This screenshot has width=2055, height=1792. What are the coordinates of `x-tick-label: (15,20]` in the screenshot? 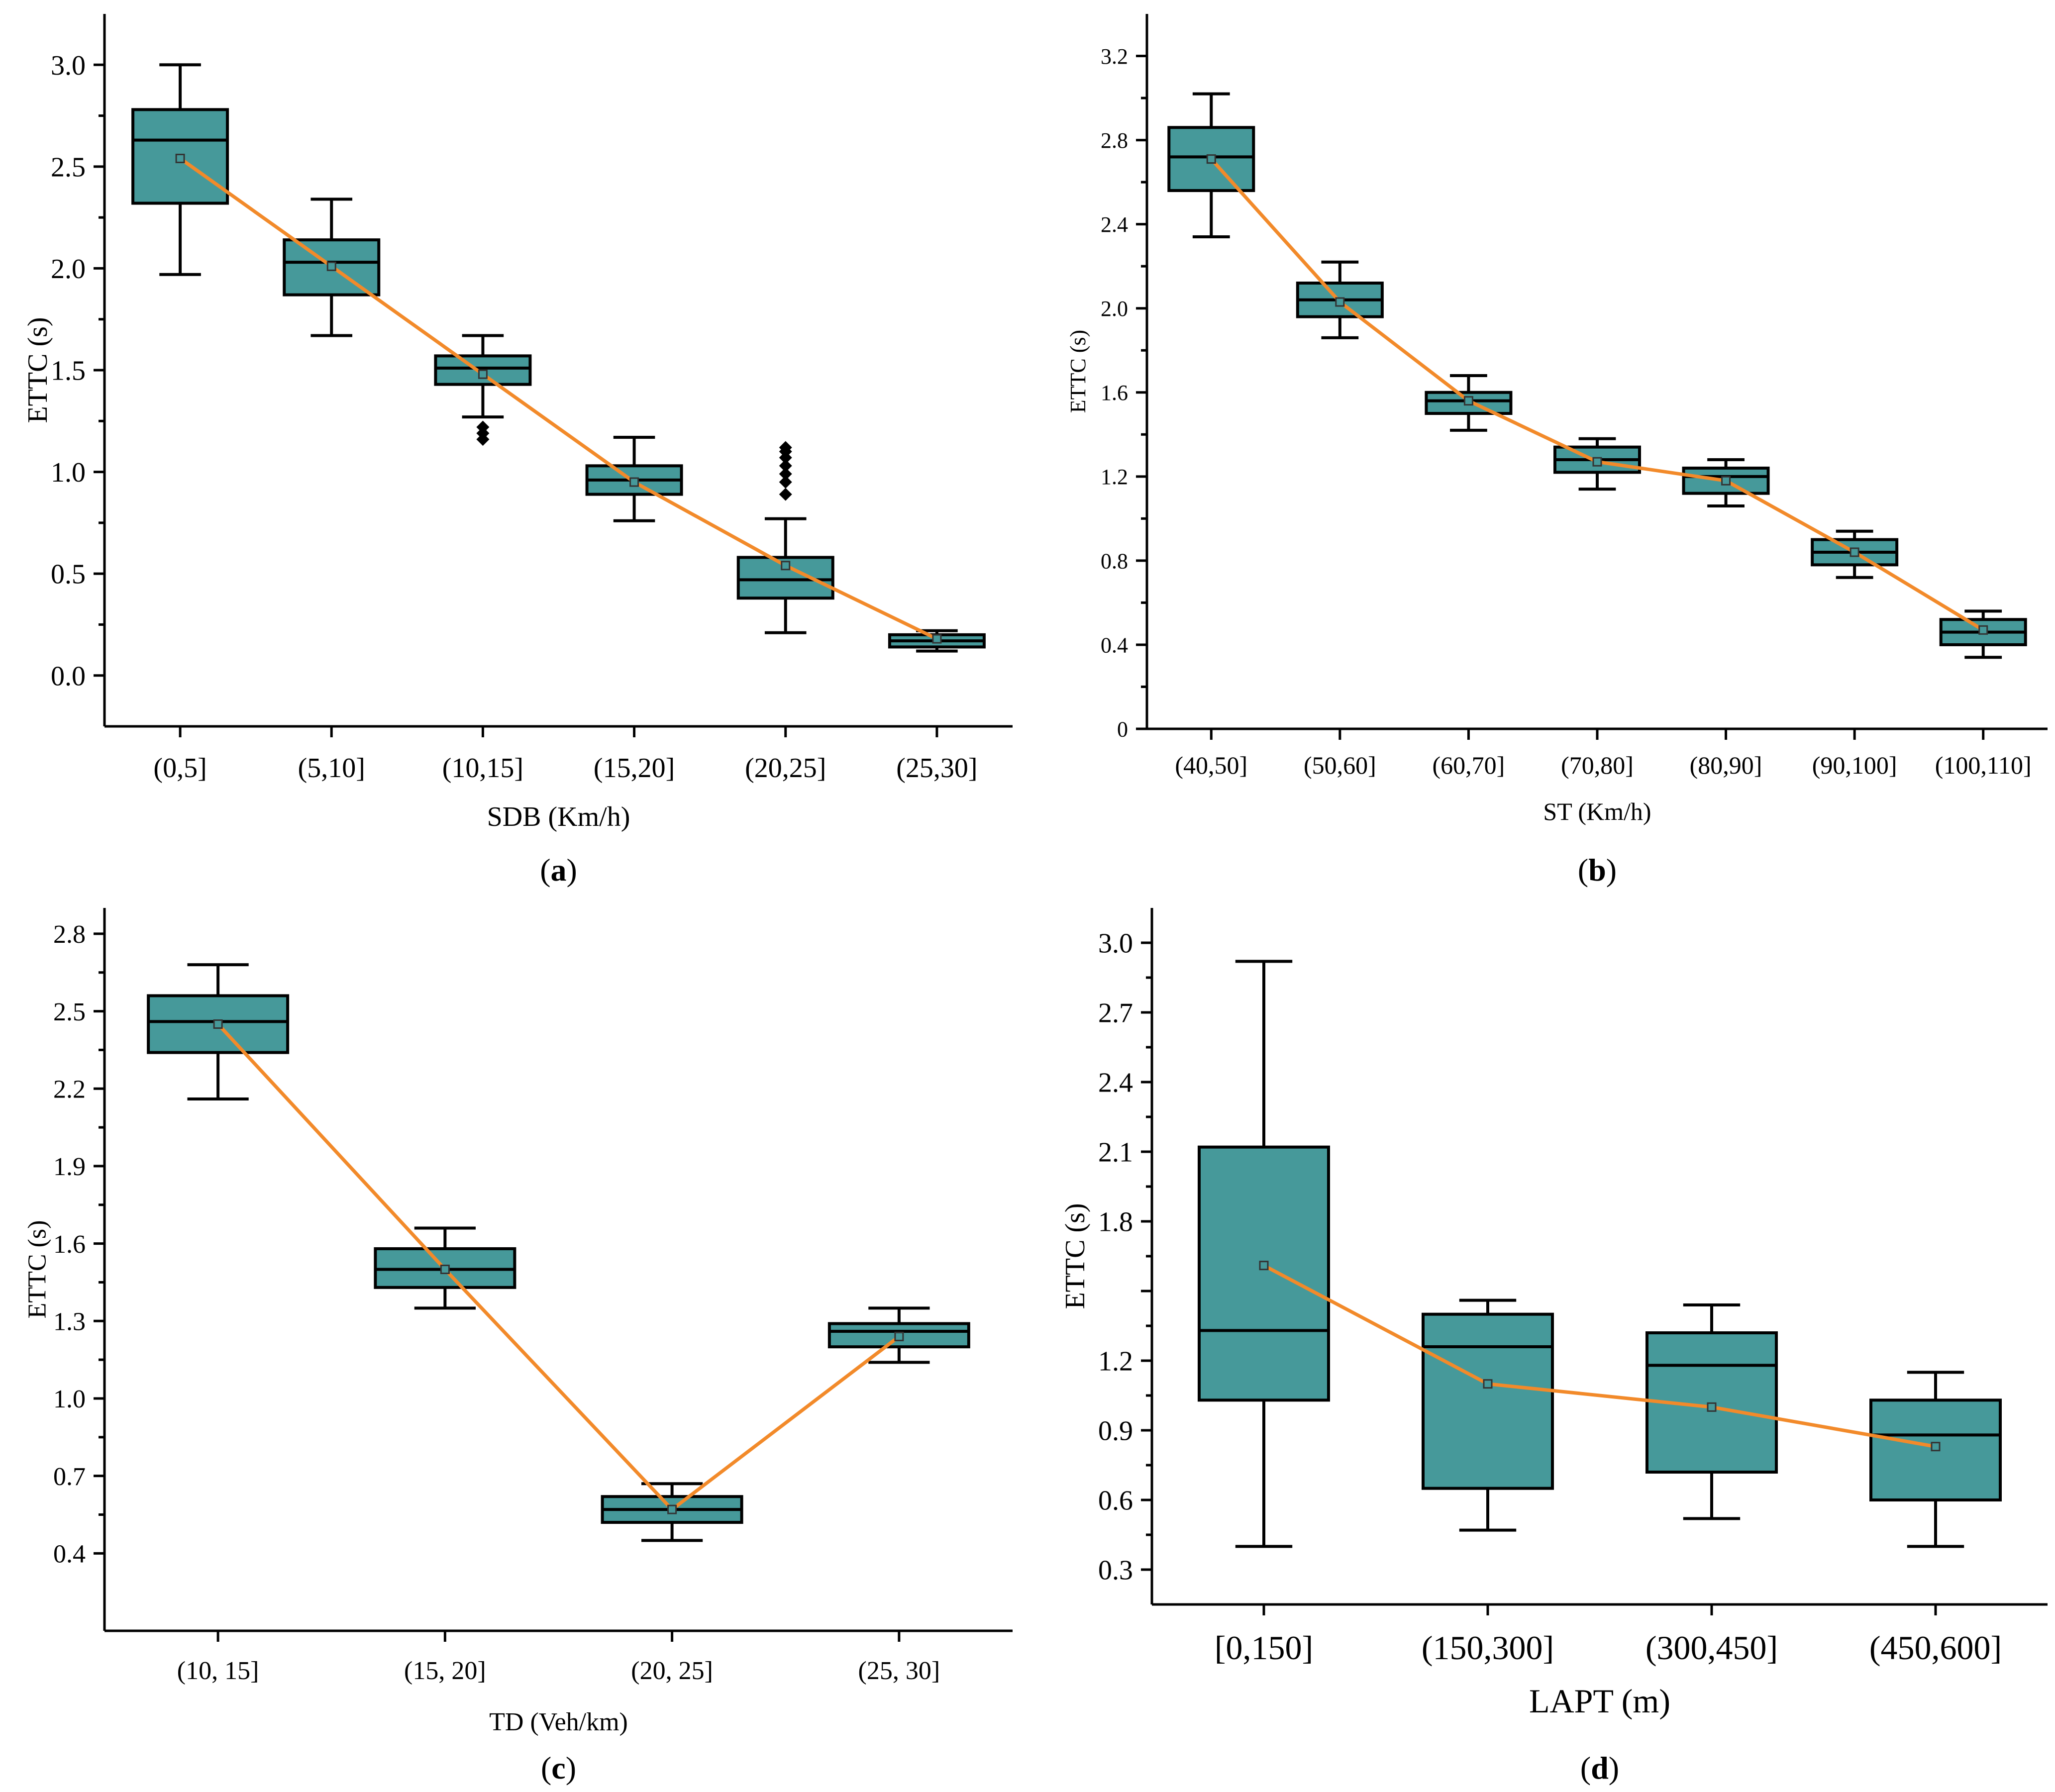 It's located at (634, 768).